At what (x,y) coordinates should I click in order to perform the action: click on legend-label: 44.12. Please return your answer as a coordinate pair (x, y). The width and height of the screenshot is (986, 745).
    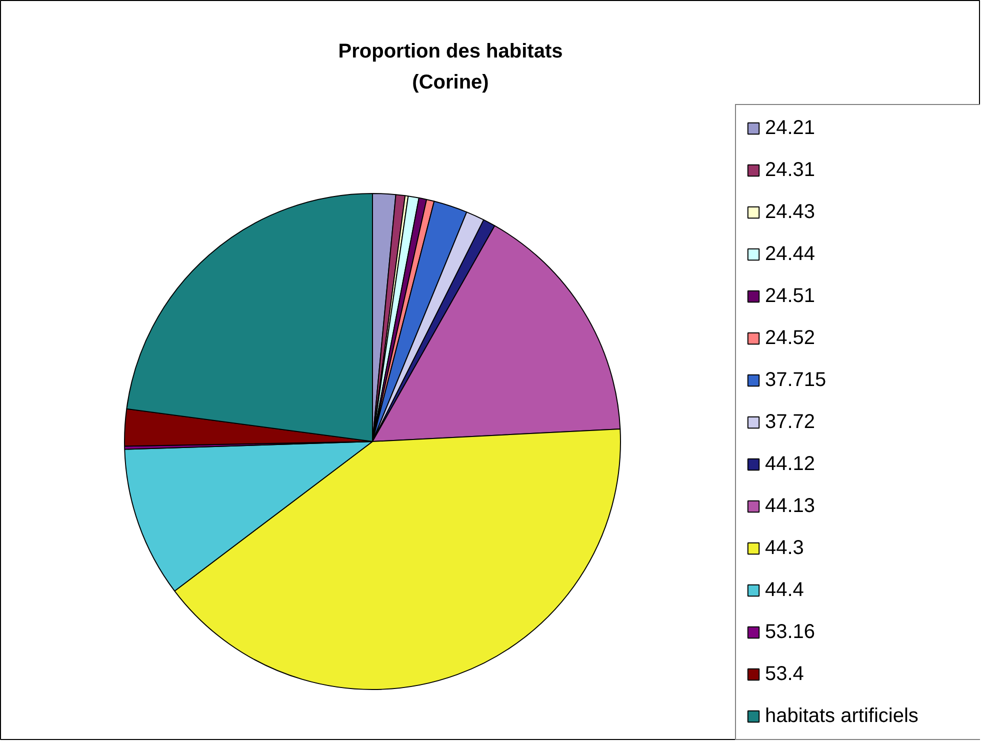
    Looking at the image, I should click on (790, 464).